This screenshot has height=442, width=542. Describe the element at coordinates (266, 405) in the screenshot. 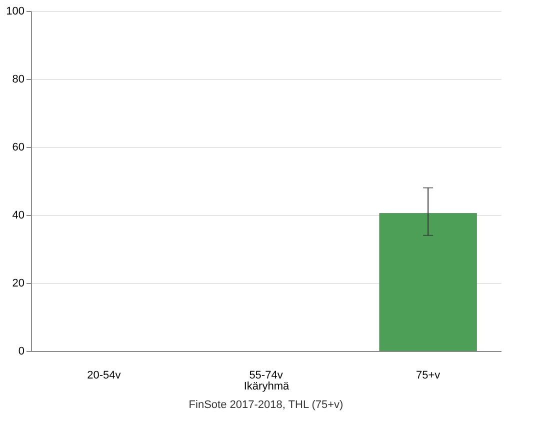

I see `text: FinSote 2017-2018, THL (75+v)` at that location.